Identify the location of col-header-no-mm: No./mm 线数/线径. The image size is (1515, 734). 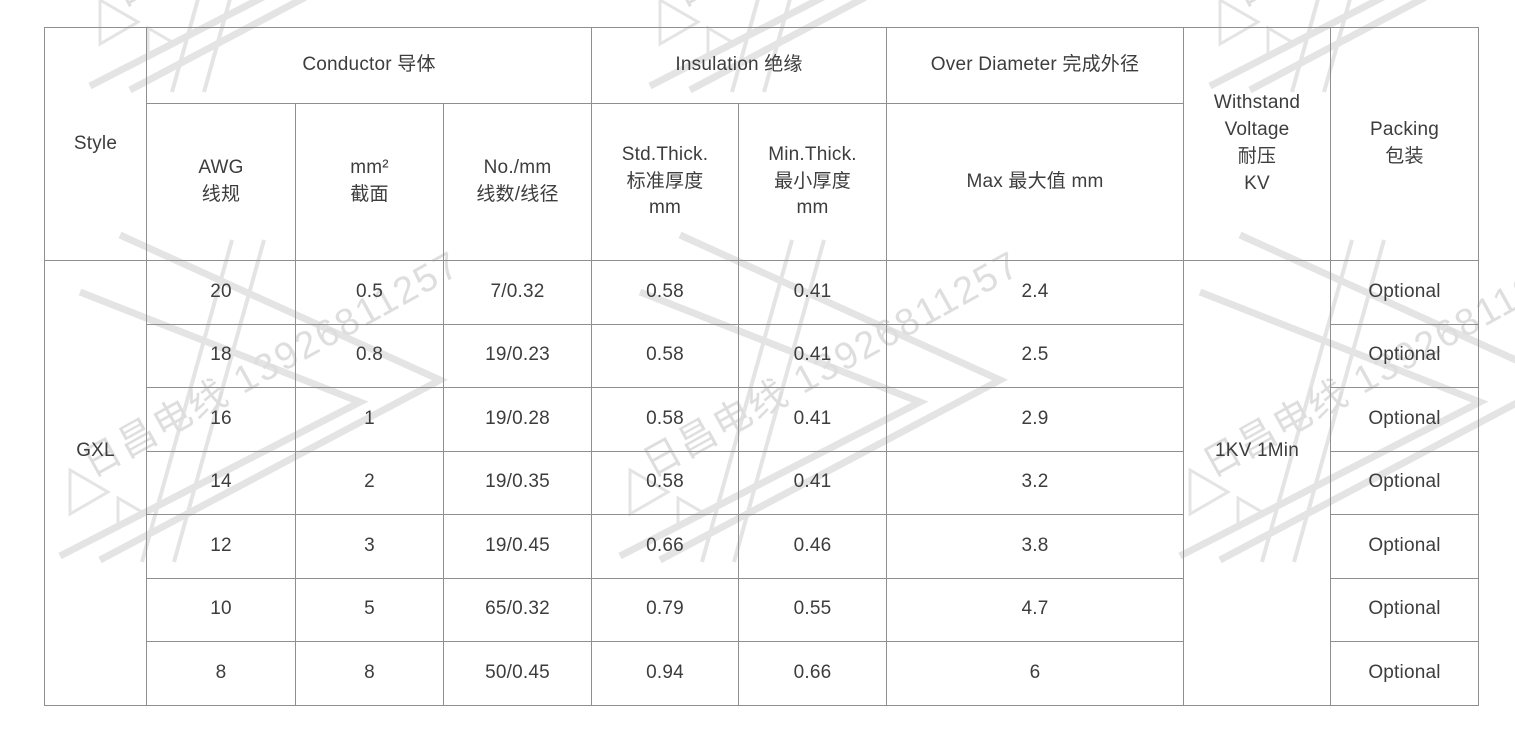
(517, 182).